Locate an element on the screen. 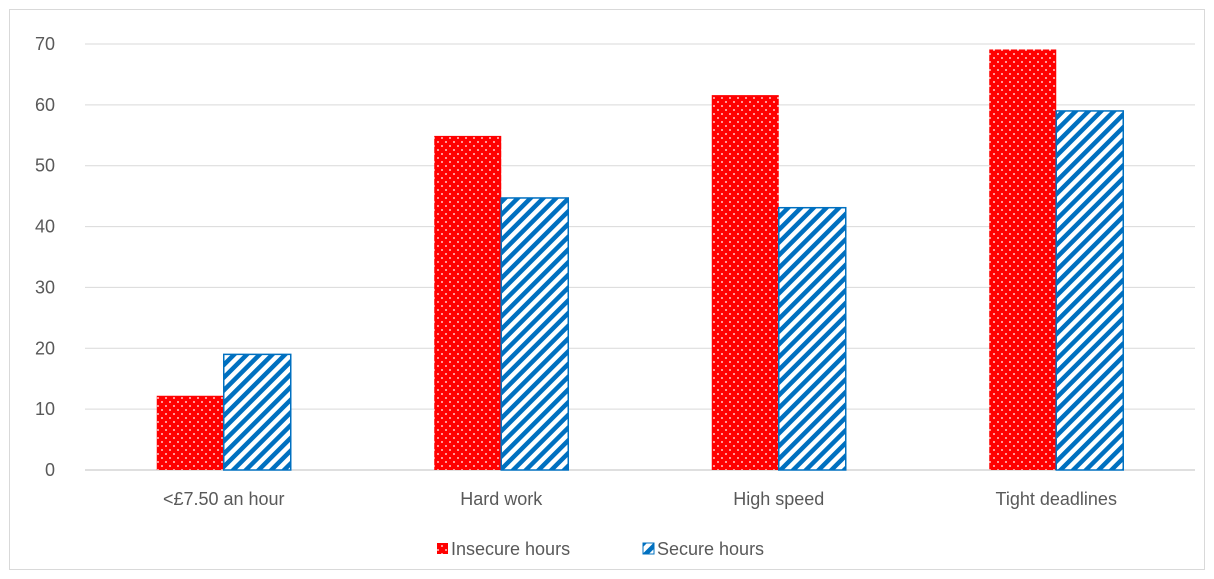 Image resolution: width=1214 pixels, height=579 pixels. legend-label-insecure: Insecure hours is located at coordinates (510, 549).